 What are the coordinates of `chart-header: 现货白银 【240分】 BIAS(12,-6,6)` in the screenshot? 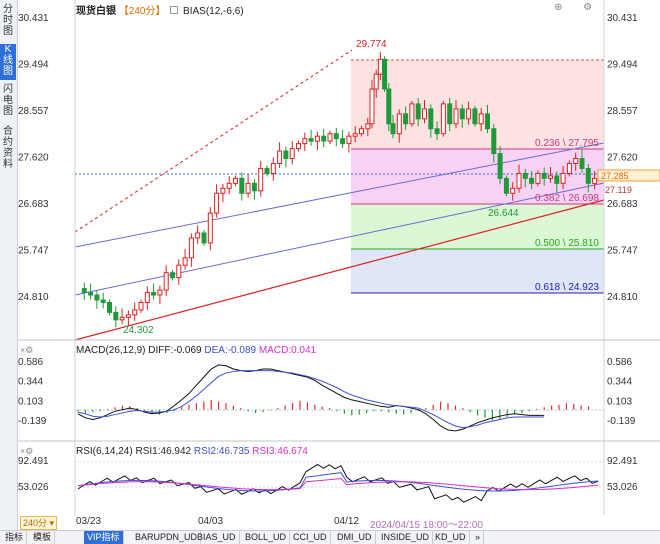 It's located at (160, 9).